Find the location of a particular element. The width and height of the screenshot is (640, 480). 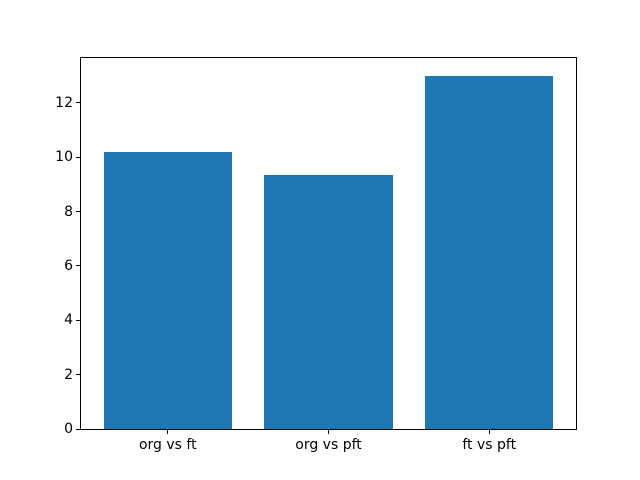

x-tick-label: ft vs pft is located at coordinates (489, 445).